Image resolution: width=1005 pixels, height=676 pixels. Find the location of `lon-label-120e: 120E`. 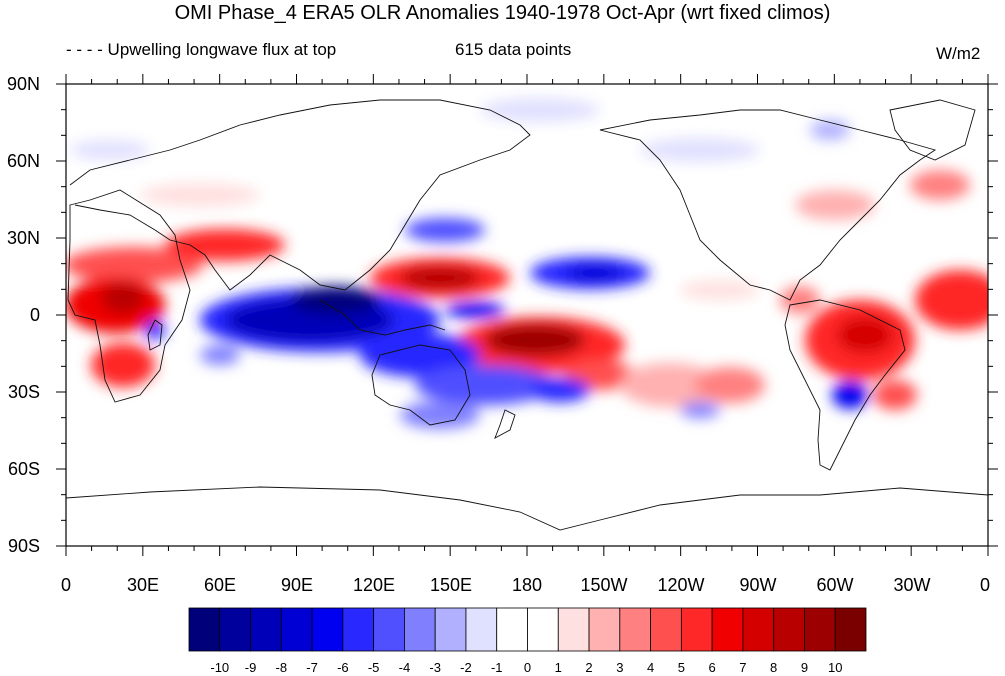

lon-label-120e: 120E is located at coordinates (374, 585).